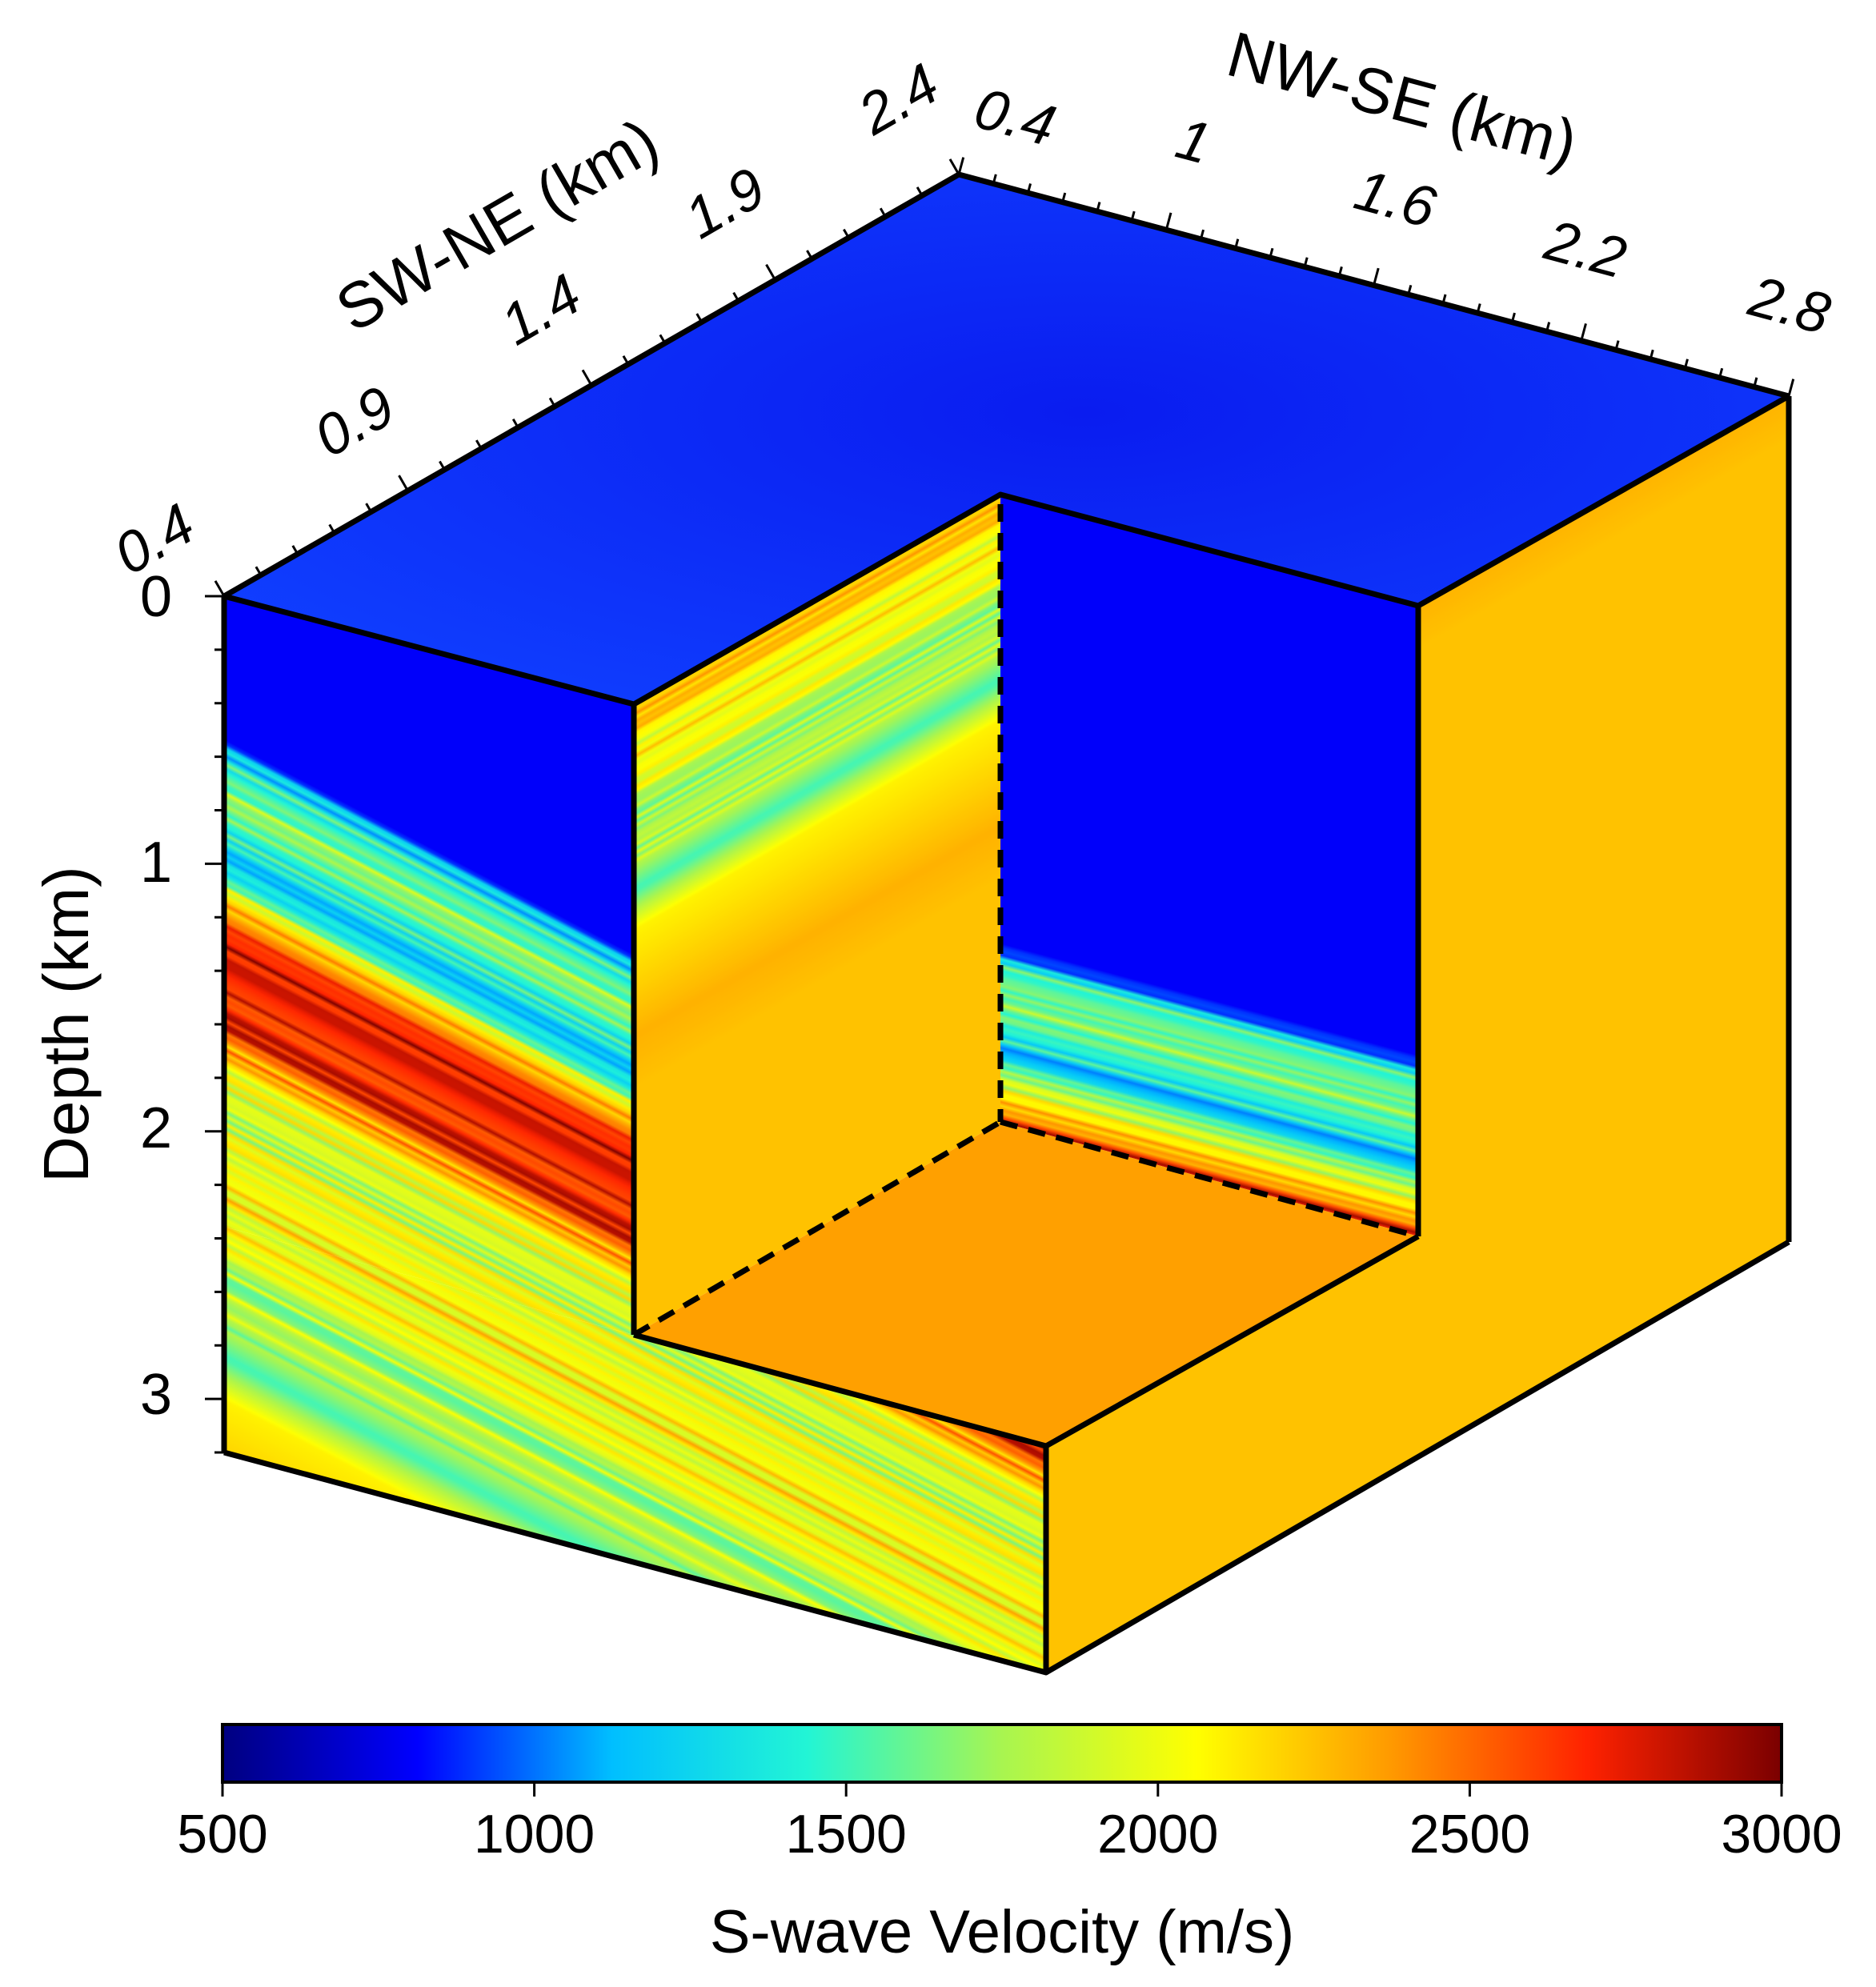 This screenshot has height=1987, width=1876. Describe the element at coordinates (541, 310) in the screenshot. I see `sw-ne-tick-label: 1.4` at that location.